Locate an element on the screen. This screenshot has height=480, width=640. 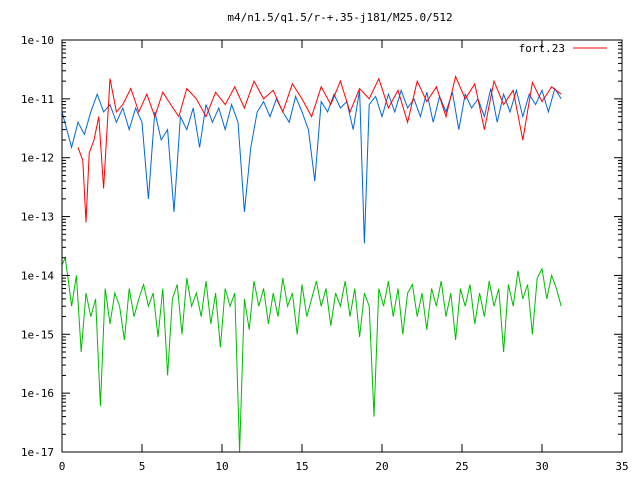
x-tick-label: 25 is located at coordinates (461, 466).